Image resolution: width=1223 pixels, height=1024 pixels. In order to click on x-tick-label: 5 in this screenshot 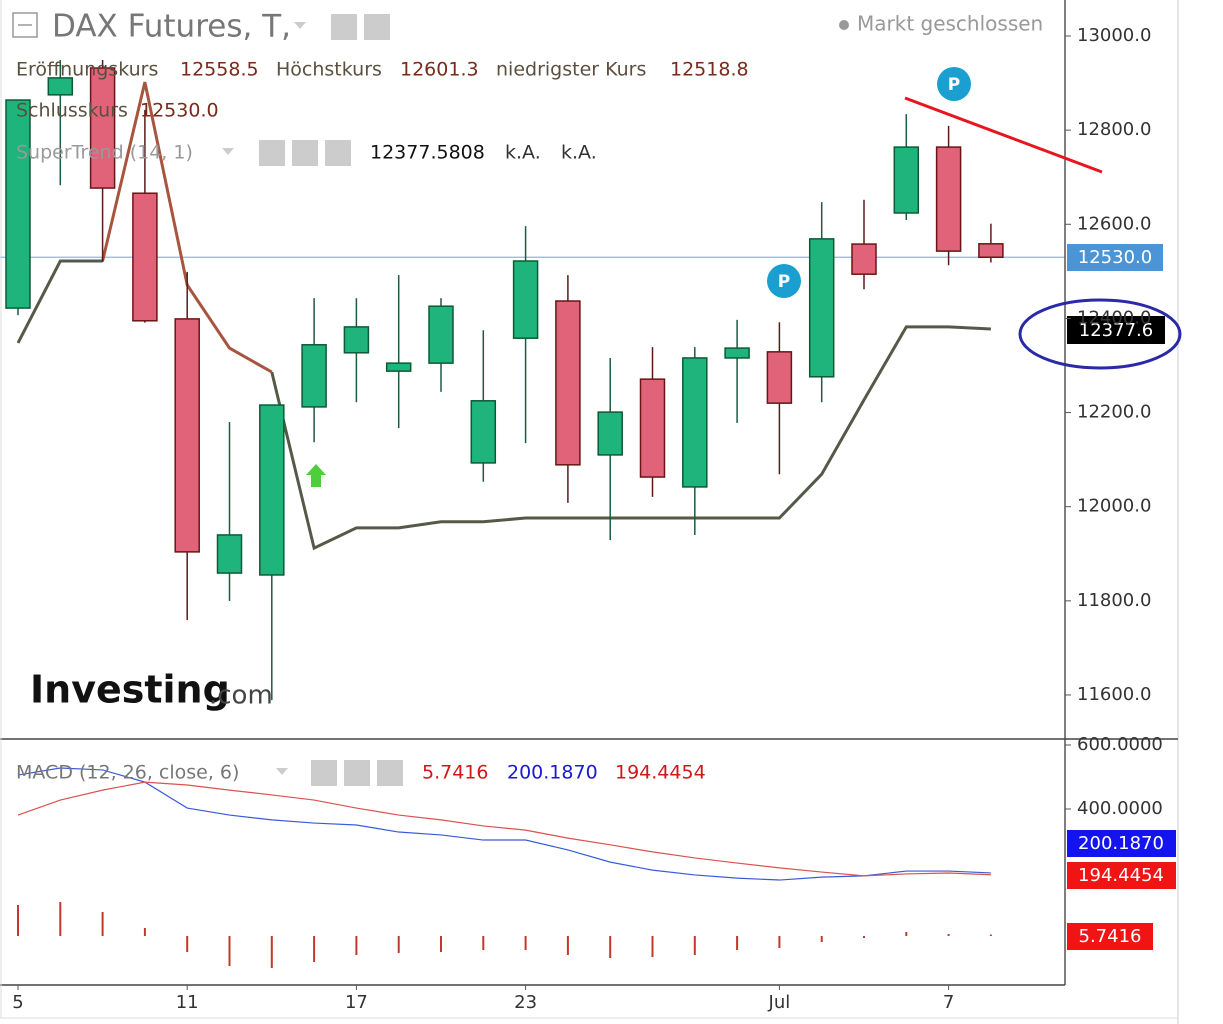, I will do `click(17, 1002)`.